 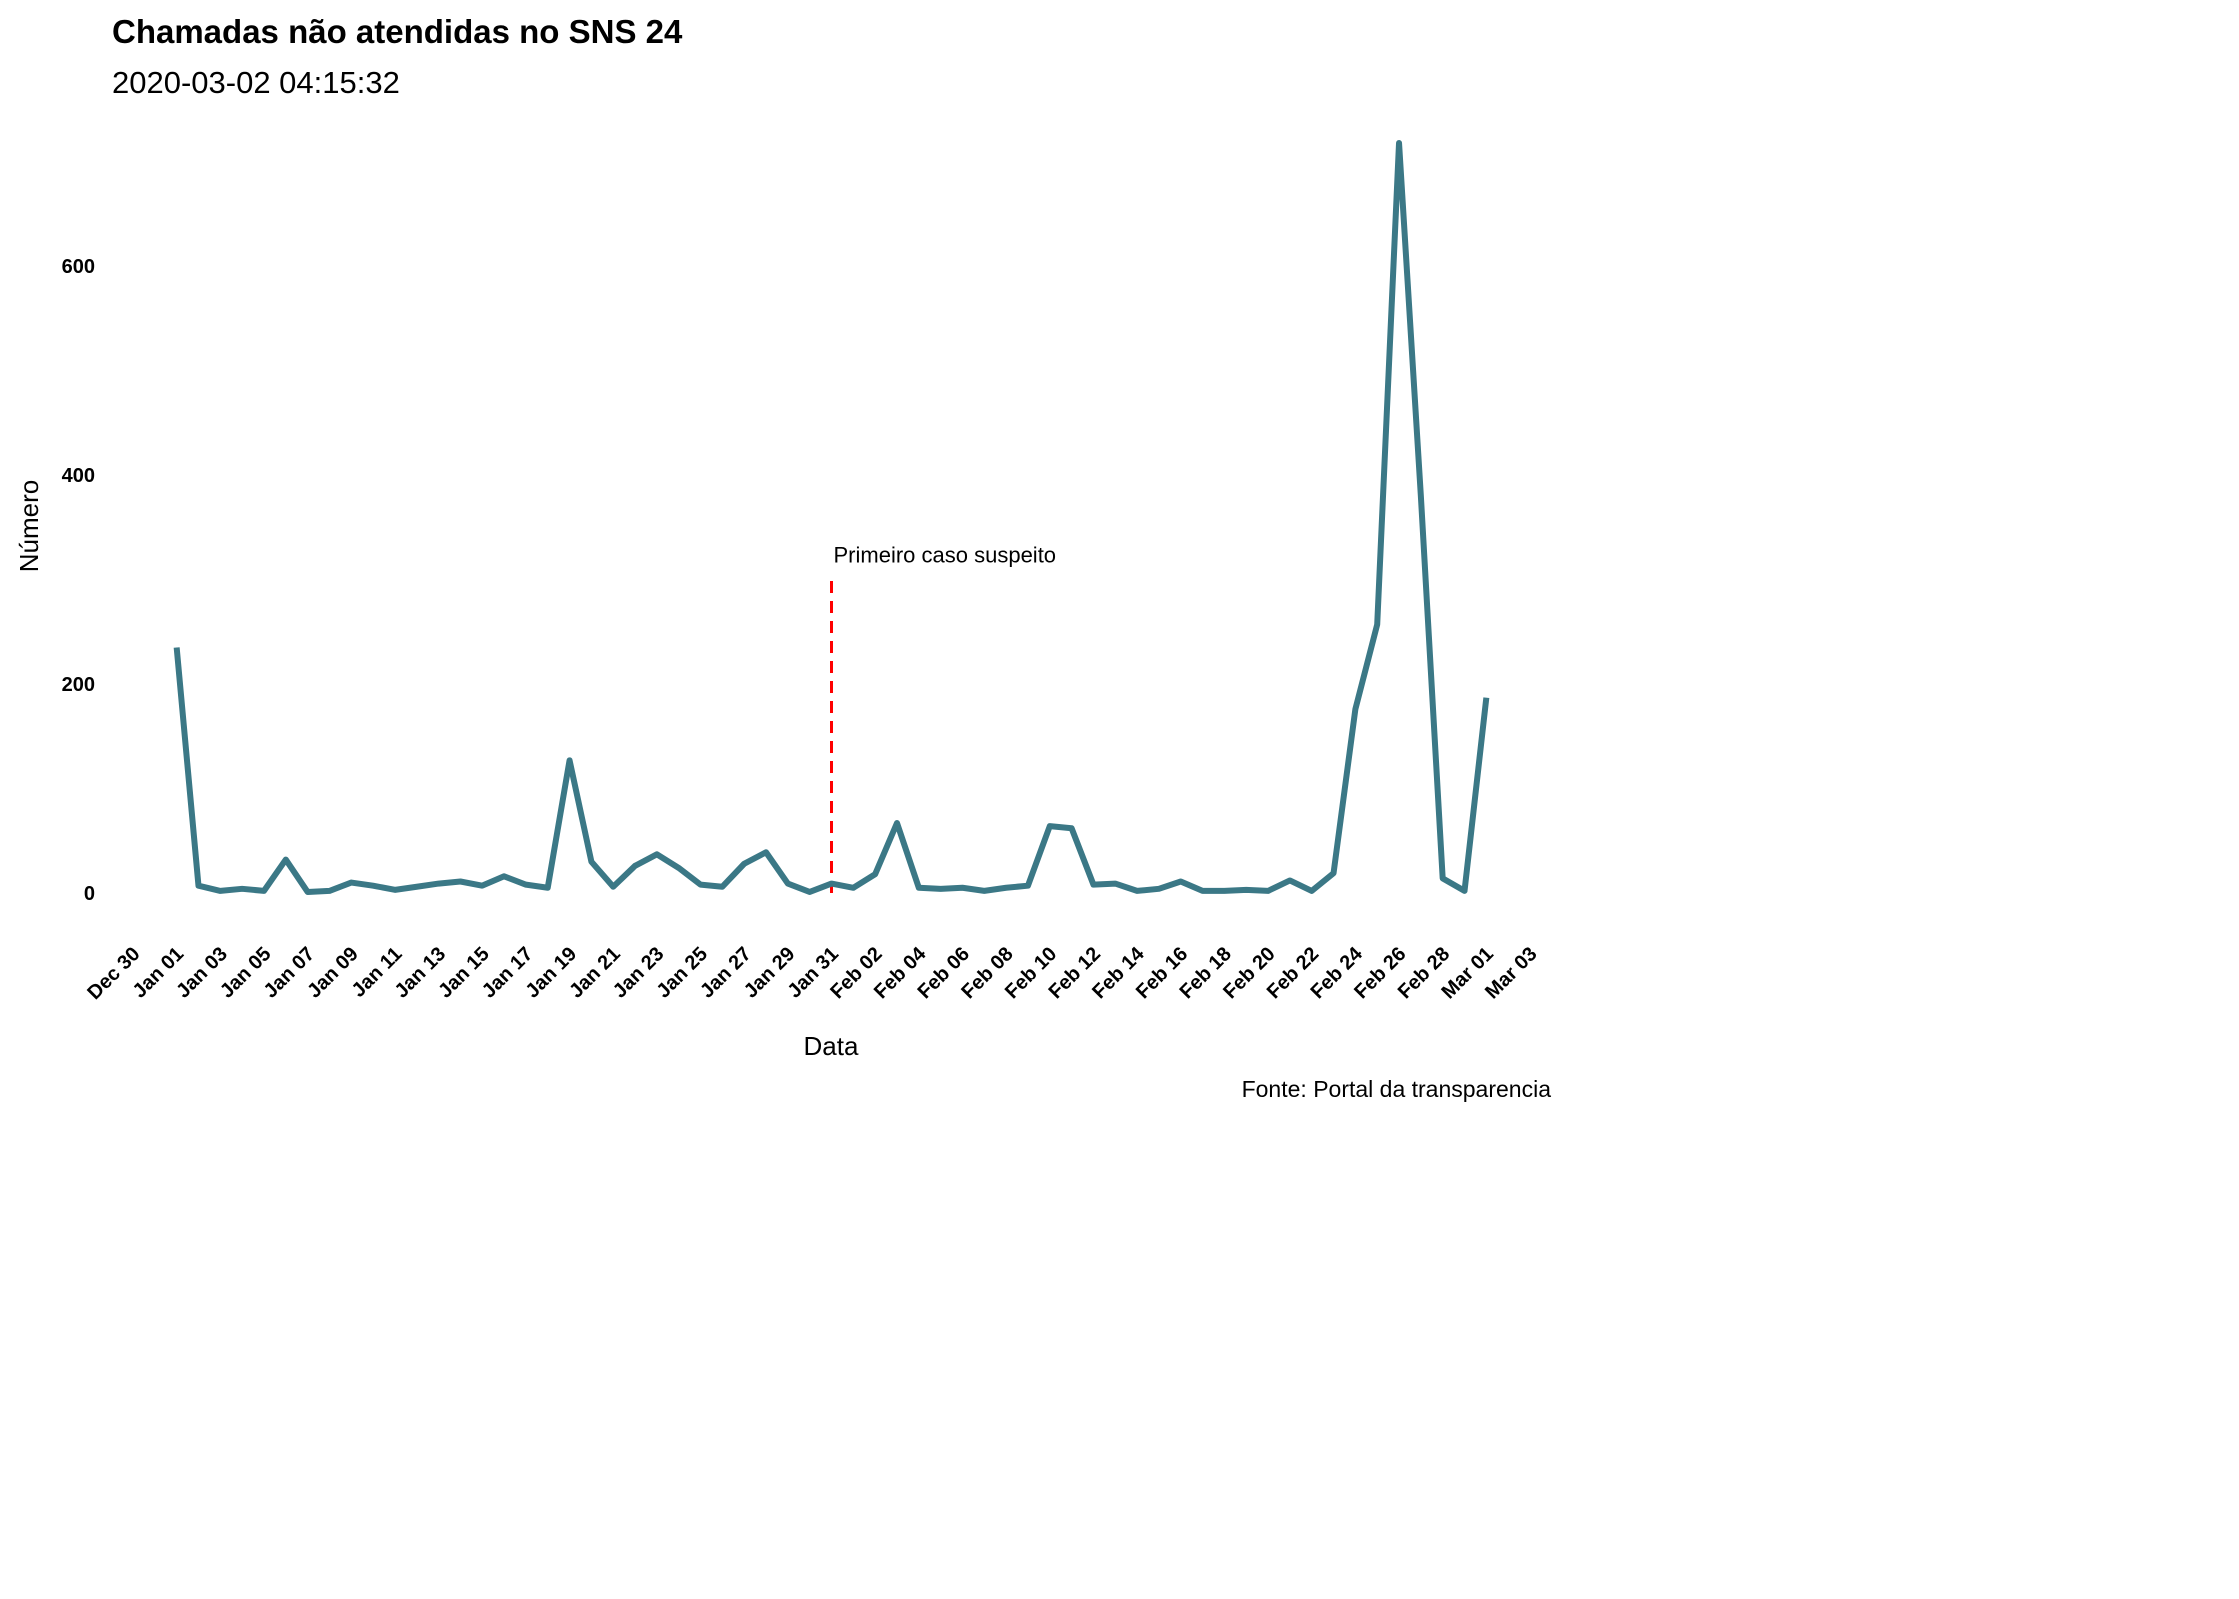 I want to click on y-axis-title: Número, so click(x=29, y=526).